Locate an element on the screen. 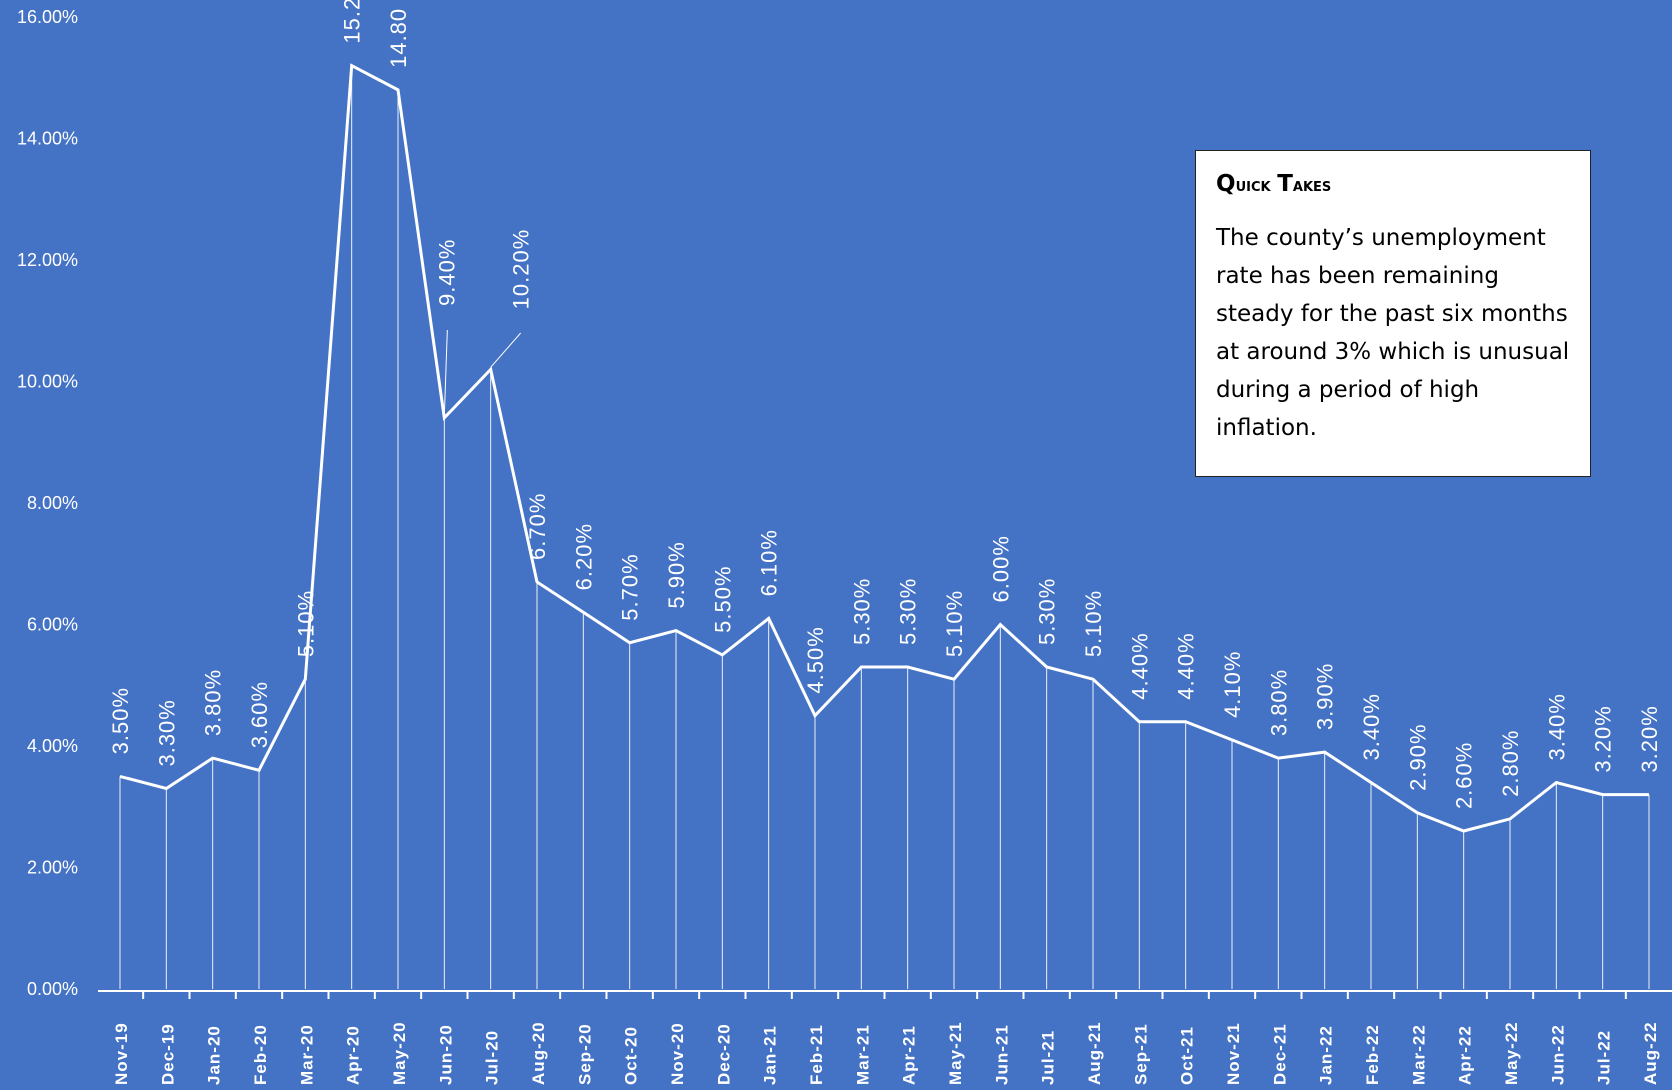  x-tick-label: Aug-20 is located at coordinates (538, 1053).